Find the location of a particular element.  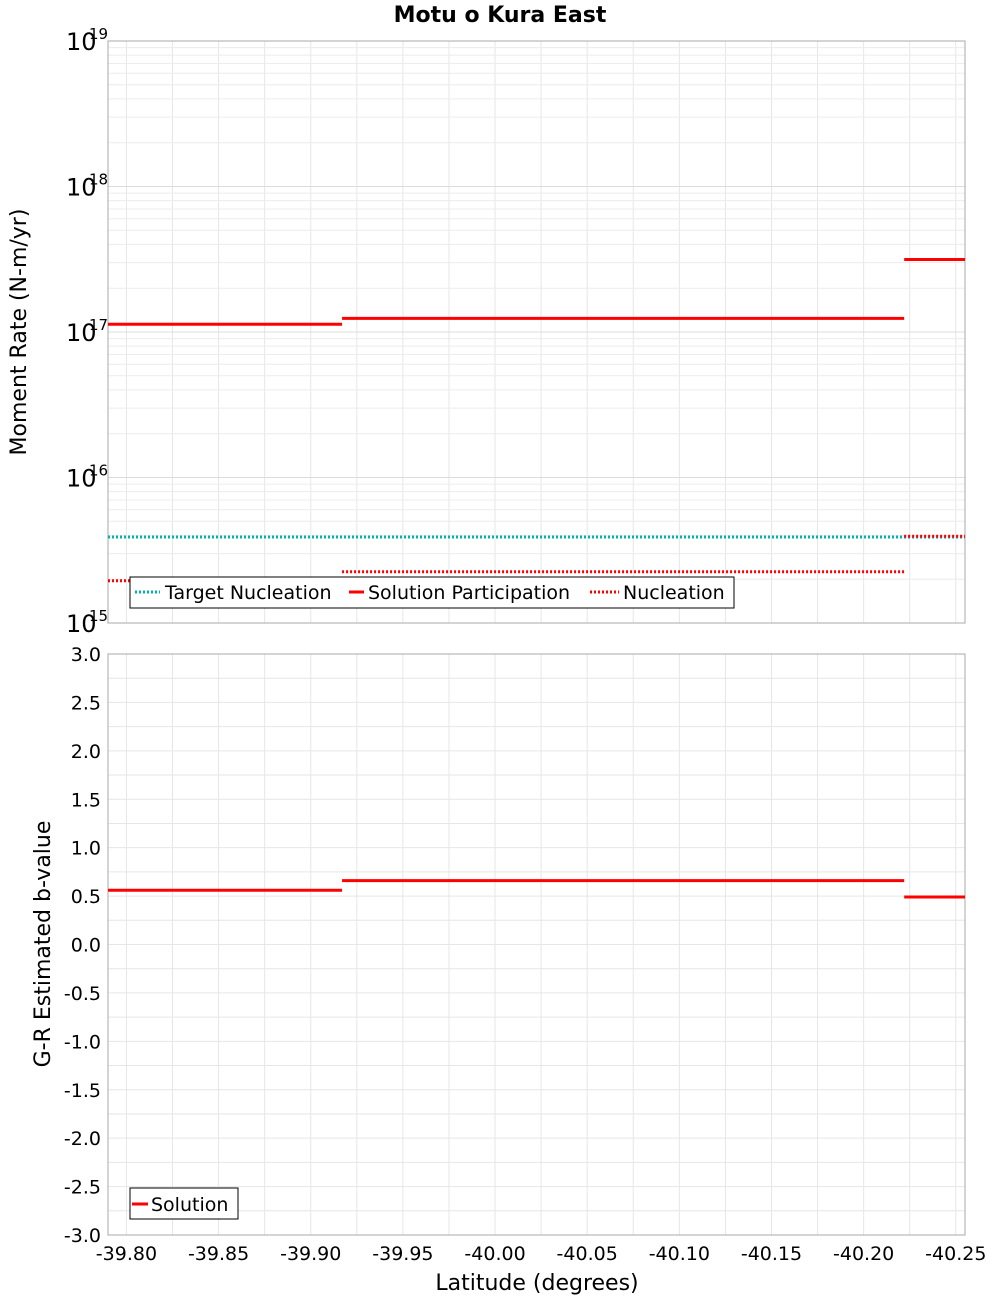

bottom-y-tick-label: -3.0 is located at coordinates (82, 1236).